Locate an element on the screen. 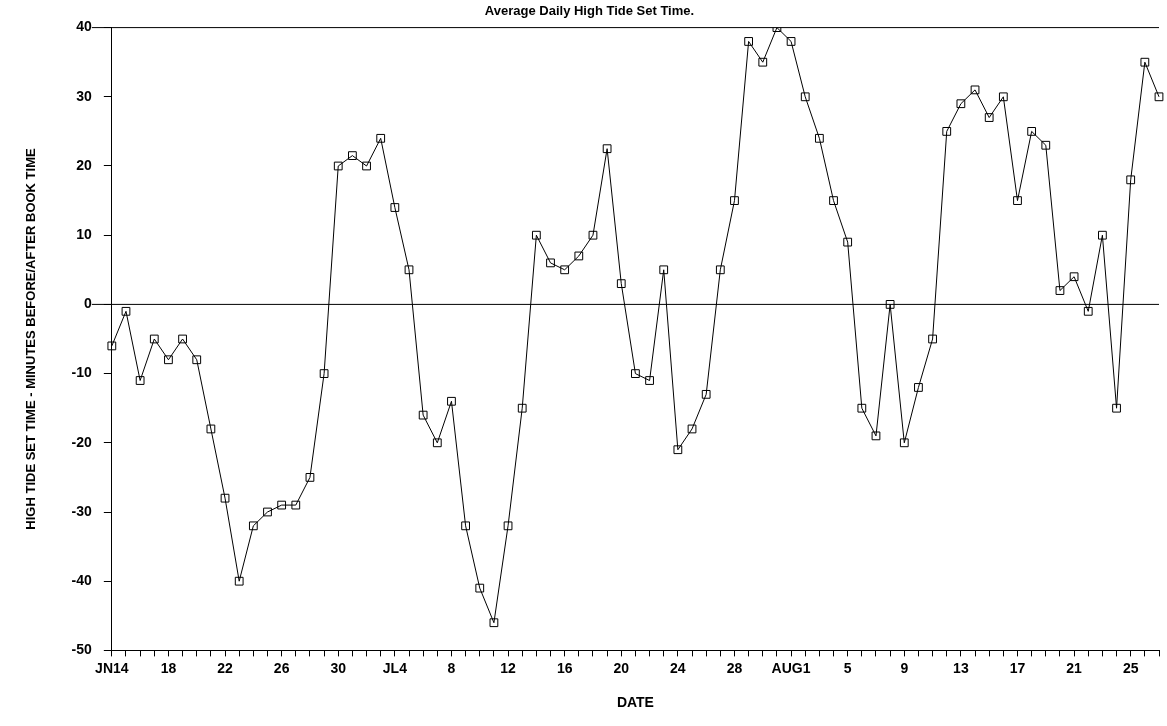 Image resolution: width=1167 pixels, height=726 pixels. y-tick-label: -30 is located at coordinates (82, 510).